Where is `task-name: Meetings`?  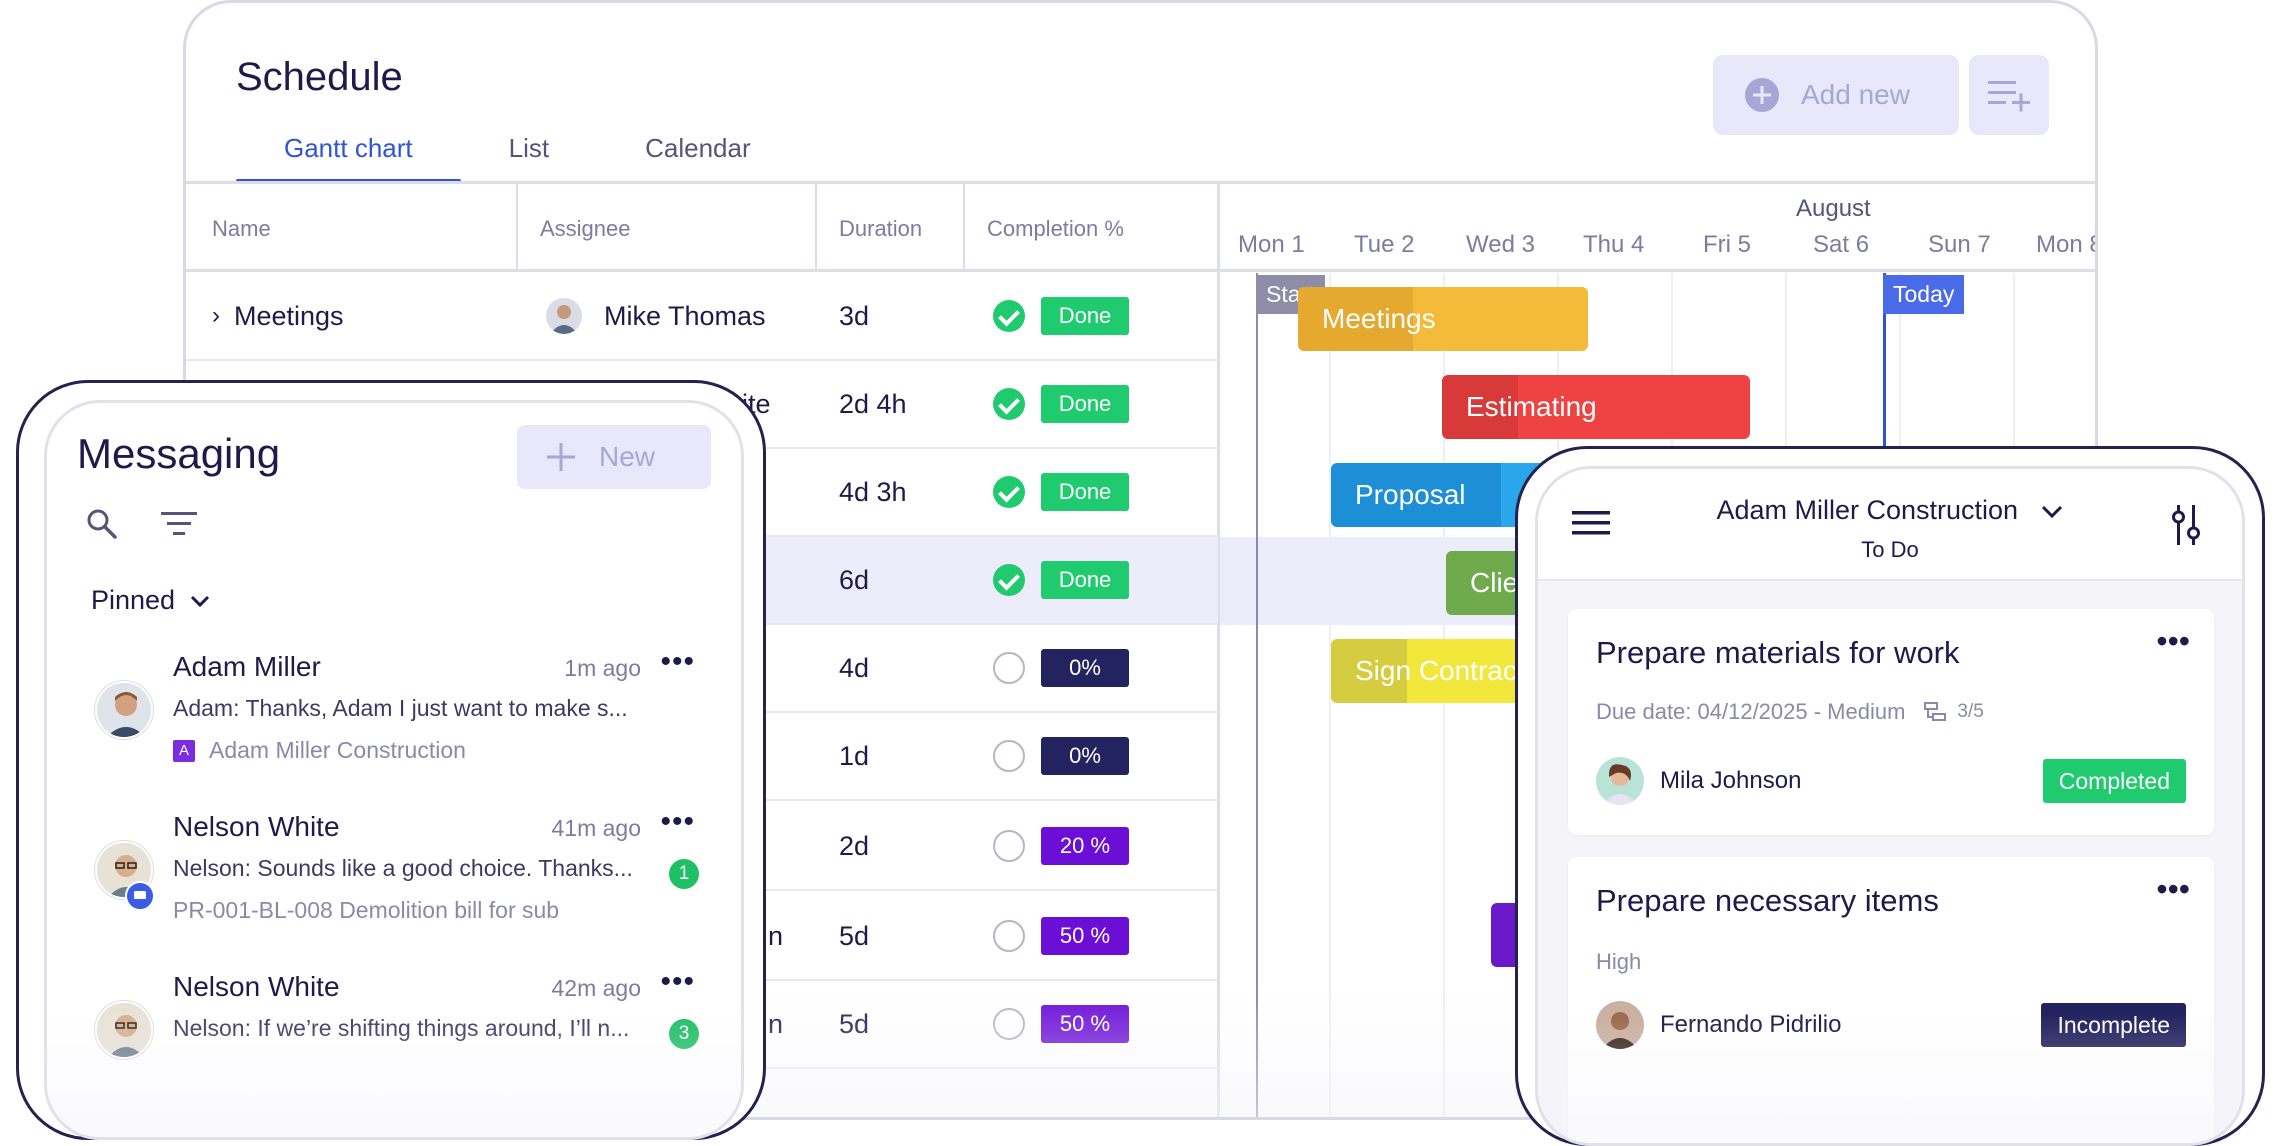 task-name: Meetings is located at coordinates (289, 315).